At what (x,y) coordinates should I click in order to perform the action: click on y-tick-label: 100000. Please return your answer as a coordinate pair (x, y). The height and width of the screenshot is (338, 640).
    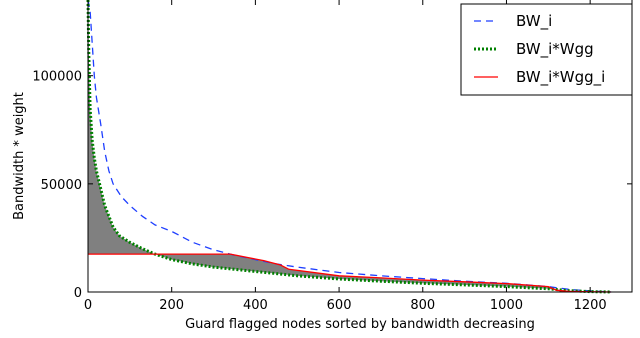
    Looking at the image, I should click on (57, 77).